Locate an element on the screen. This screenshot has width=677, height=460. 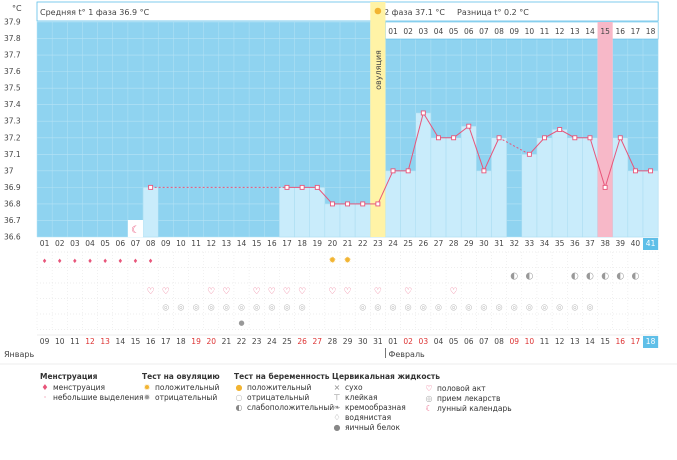
date-label: 01 is located at coordinates (393, 341).